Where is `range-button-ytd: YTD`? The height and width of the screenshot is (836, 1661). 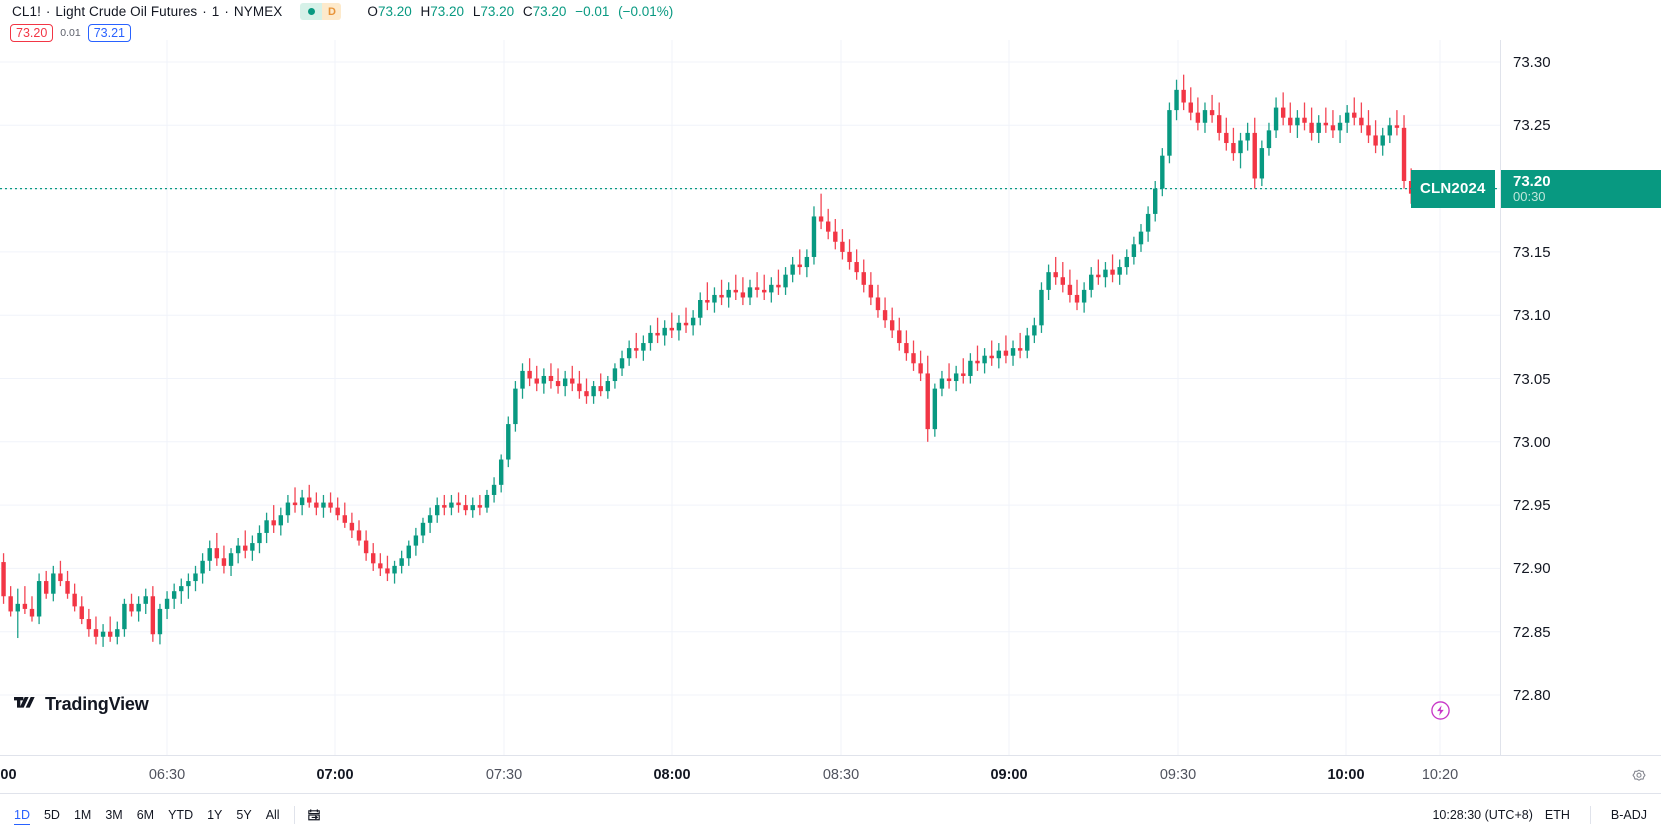
range-button-ytd: YTD is located at coordinates (181, 815).